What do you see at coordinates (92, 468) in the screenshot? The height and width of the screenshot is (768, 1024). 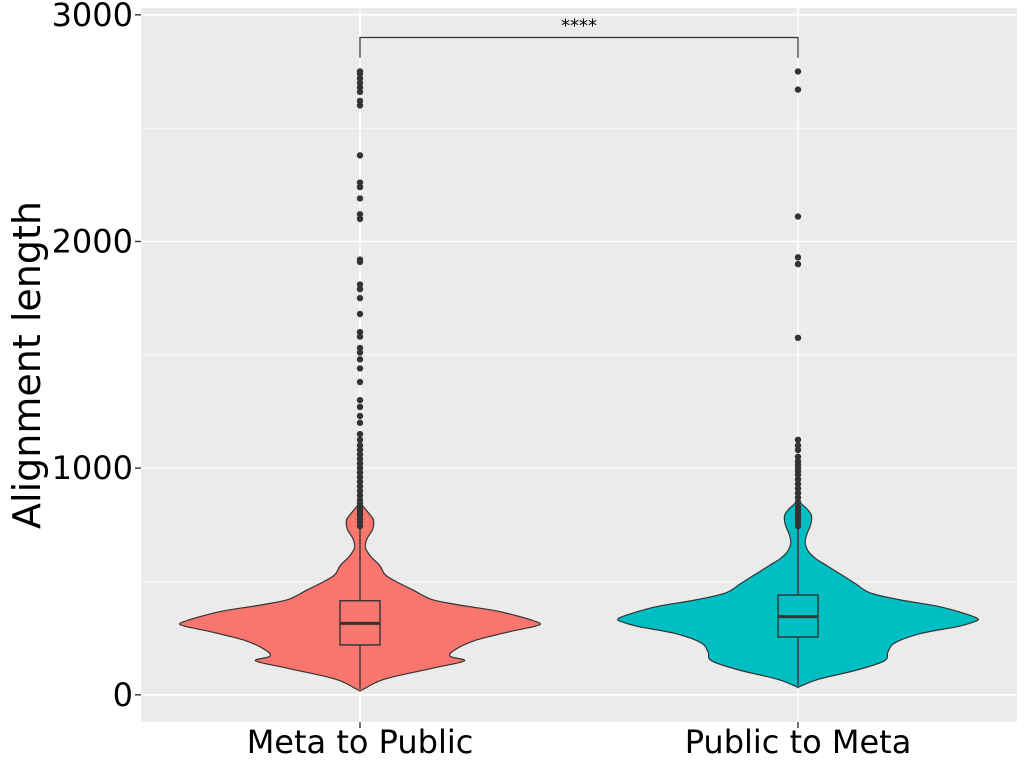 I see `y-tick-label: 1000` at bounding box center [92, 468].